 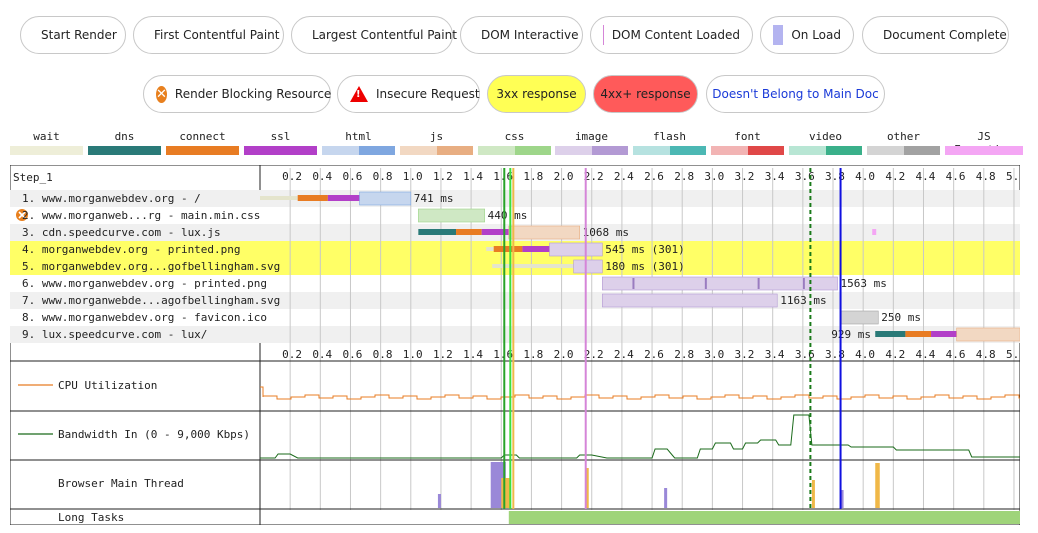 What do you see at coordinates (208, 35) in the screenshot?
I see `legend-first-contentful-paint: First Contentful Paint` at bounding box center [208, 35].